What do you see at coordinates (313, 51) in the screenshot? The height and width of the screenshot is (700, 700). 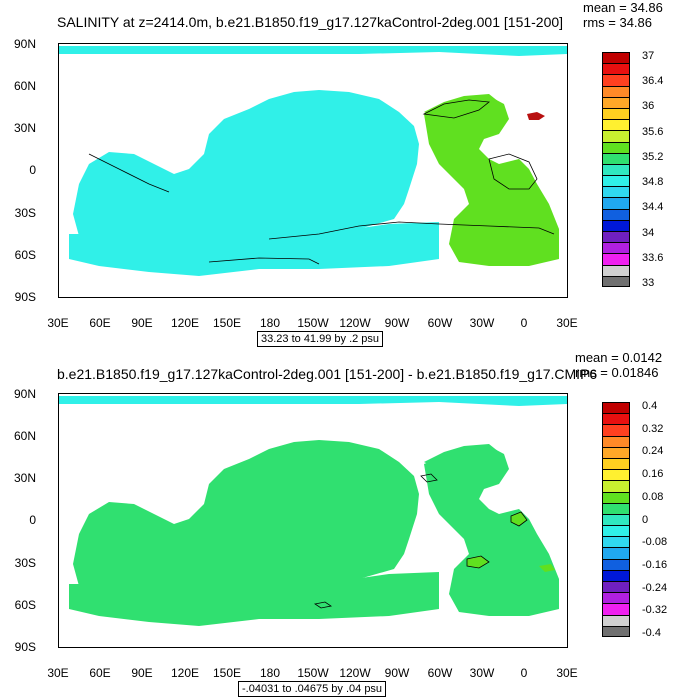 I see `ocean-arctic` at bounding box center [313, 51].